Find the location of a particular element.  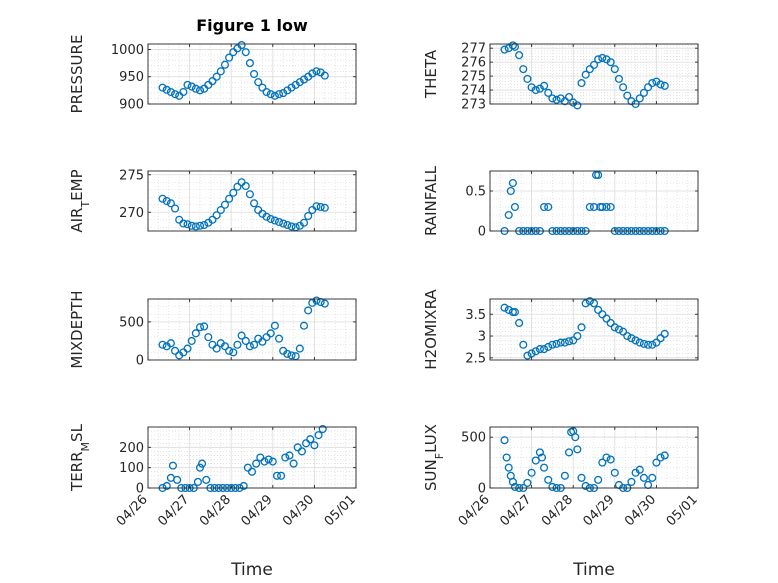

subplot-h2omixra: 2.5 3 3.5 H2OMIXRA is located at coordinates (560, 329).